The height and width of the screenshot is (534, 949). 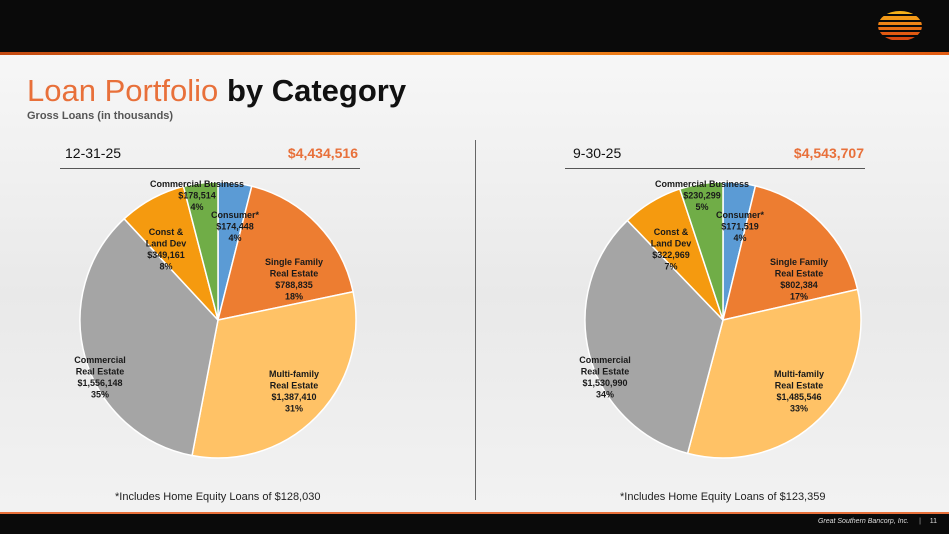 I want to click on slice-label-line: 31%, so click(x=294, y=409).